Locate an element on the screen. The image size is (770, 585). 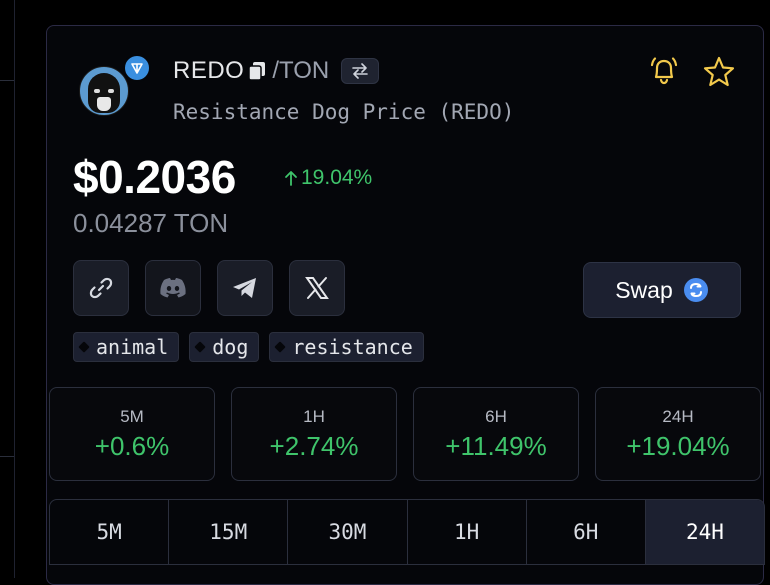
timeframe-tabs: 5M 15M 30M 1H 6H 24H is located at coordinates (407, 532).